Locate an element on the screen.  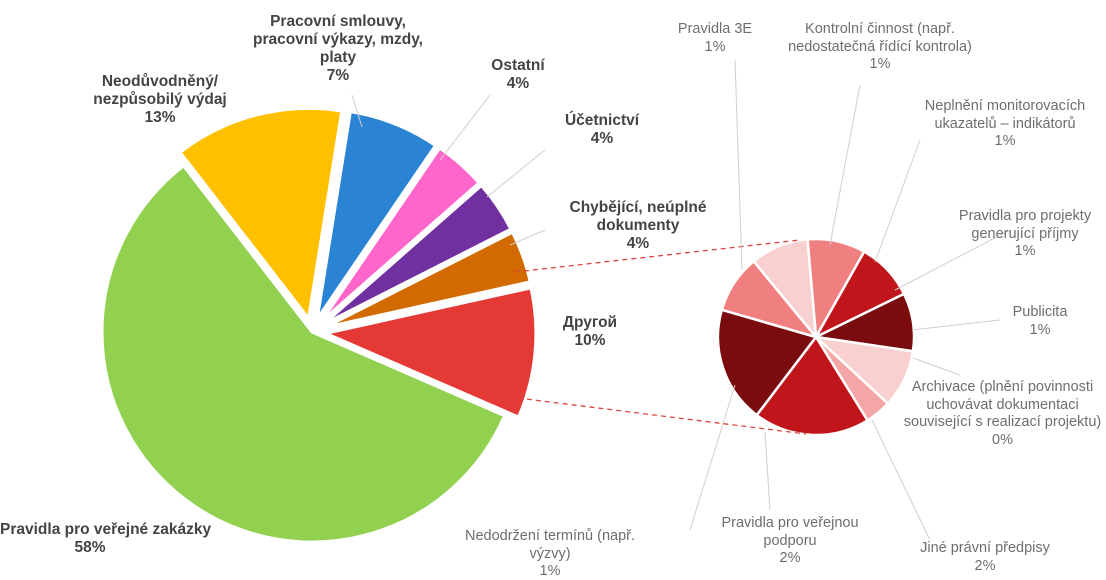
sub-slice-pravidla-pro-ver-ejnou-podporu is located at coordinates (767, 362).